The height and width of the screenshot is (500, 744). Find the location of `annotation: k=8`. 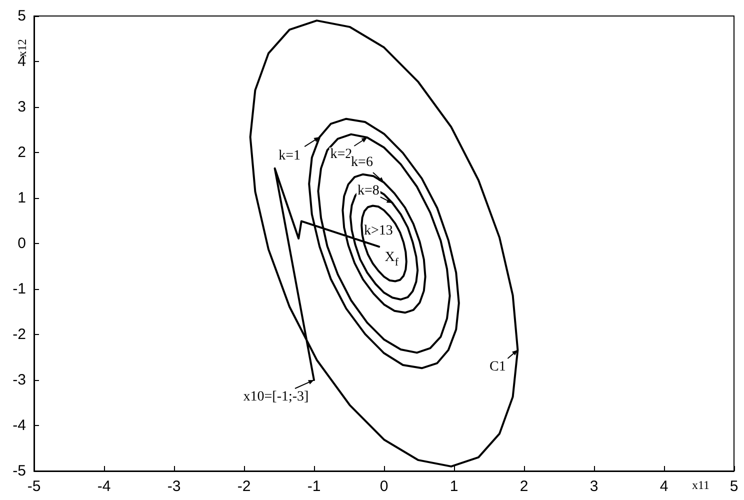

annotation: k=8 is located at coordinates (368, 191).